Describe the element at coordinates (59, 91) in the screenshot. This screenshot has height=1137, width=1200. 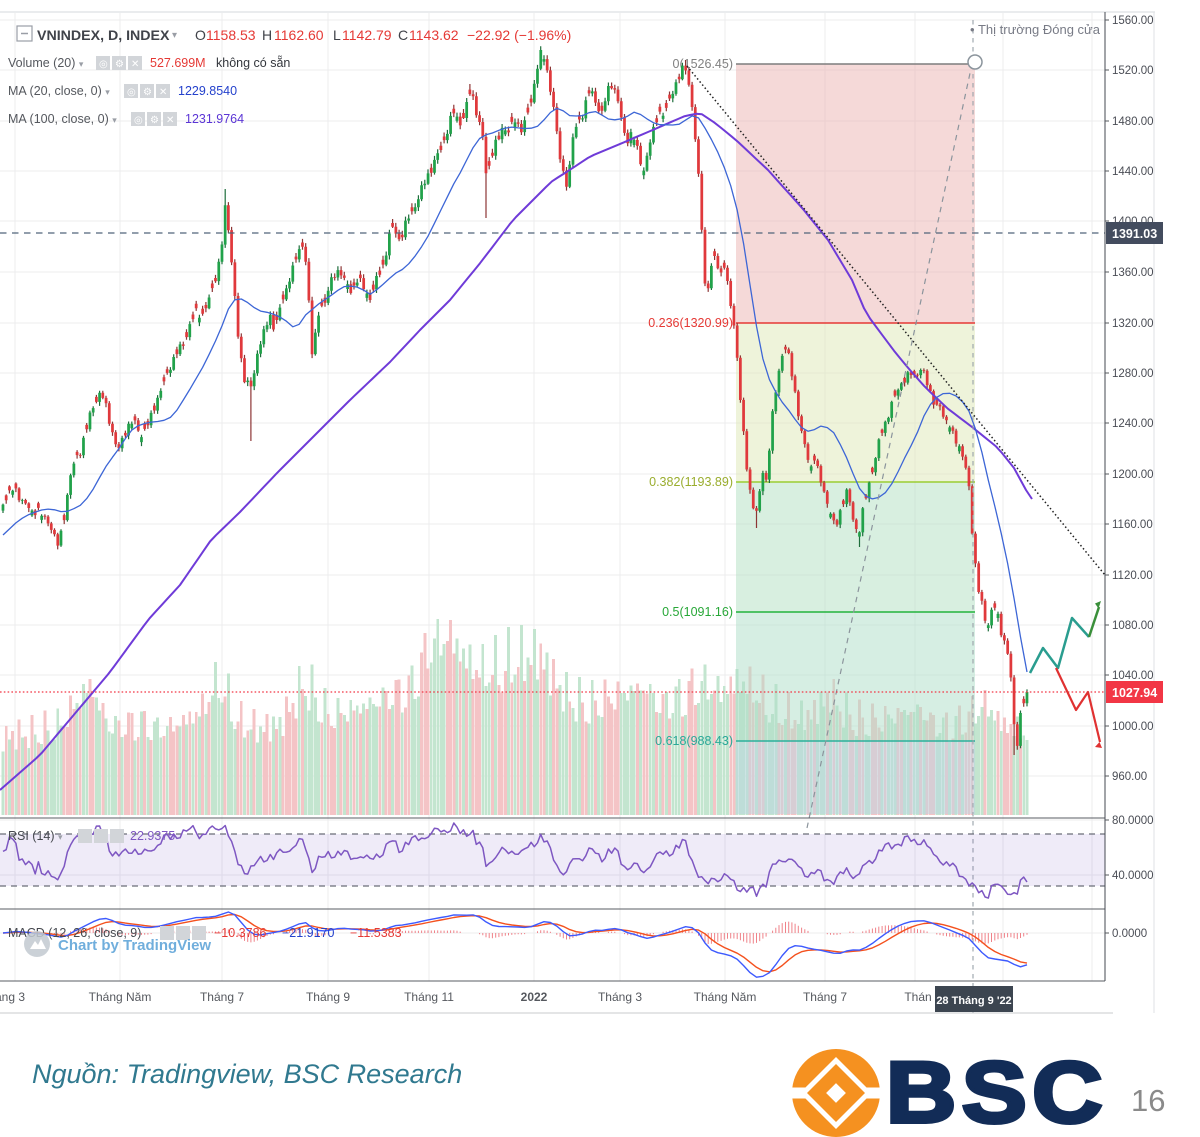
I see `svg-text: MA (20, close, 0) ▾` at that location.